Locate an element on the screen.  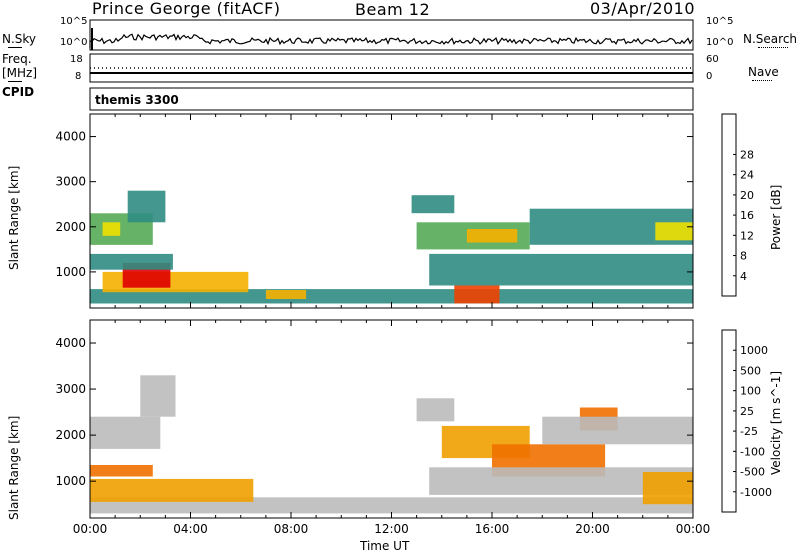
power-colorbar-tick-label: 24 is located at coordinates (747, 175).